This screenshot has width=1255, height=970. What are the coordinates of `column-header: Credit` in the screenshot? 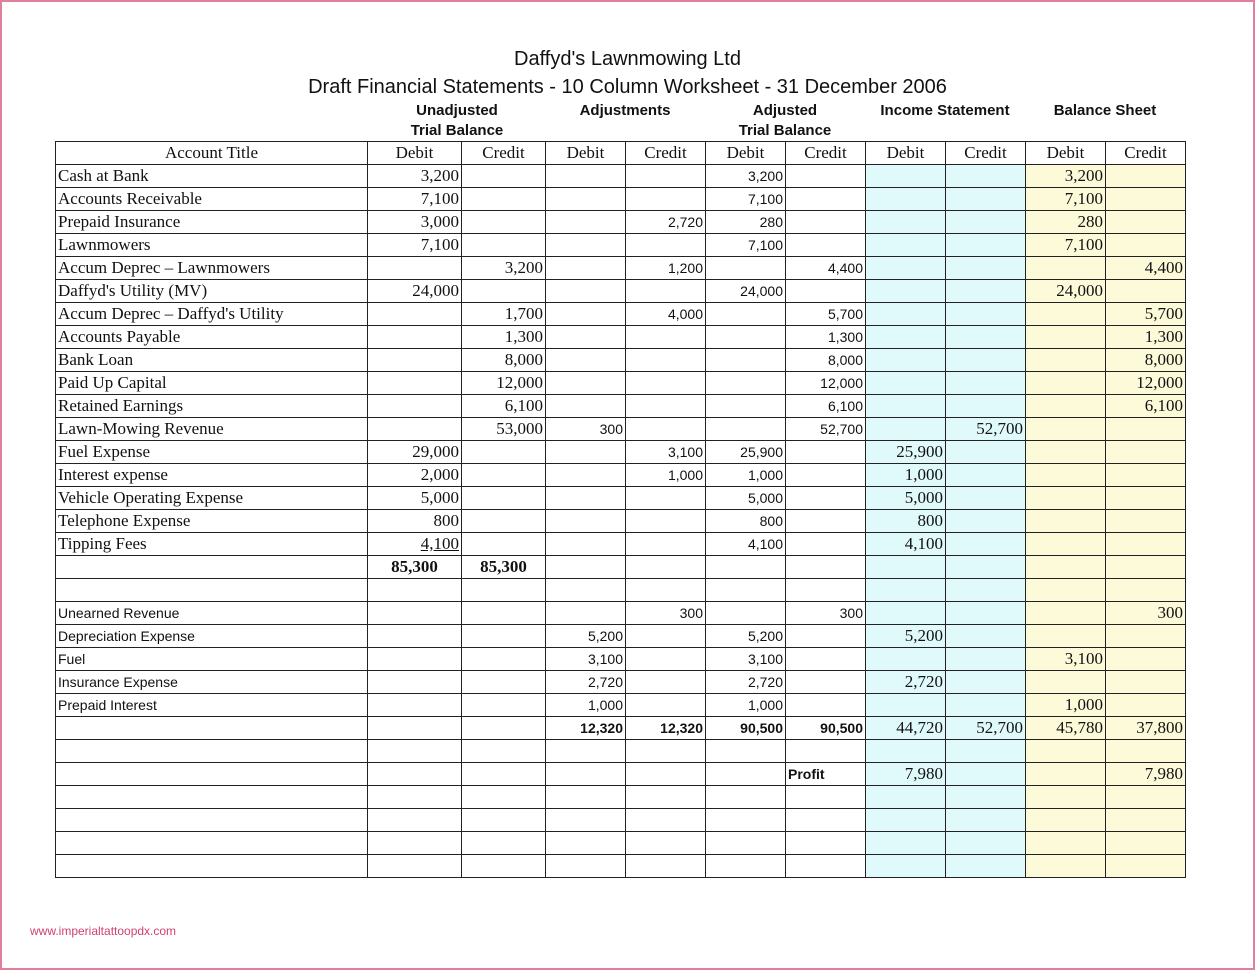 It's located at (985, 153).